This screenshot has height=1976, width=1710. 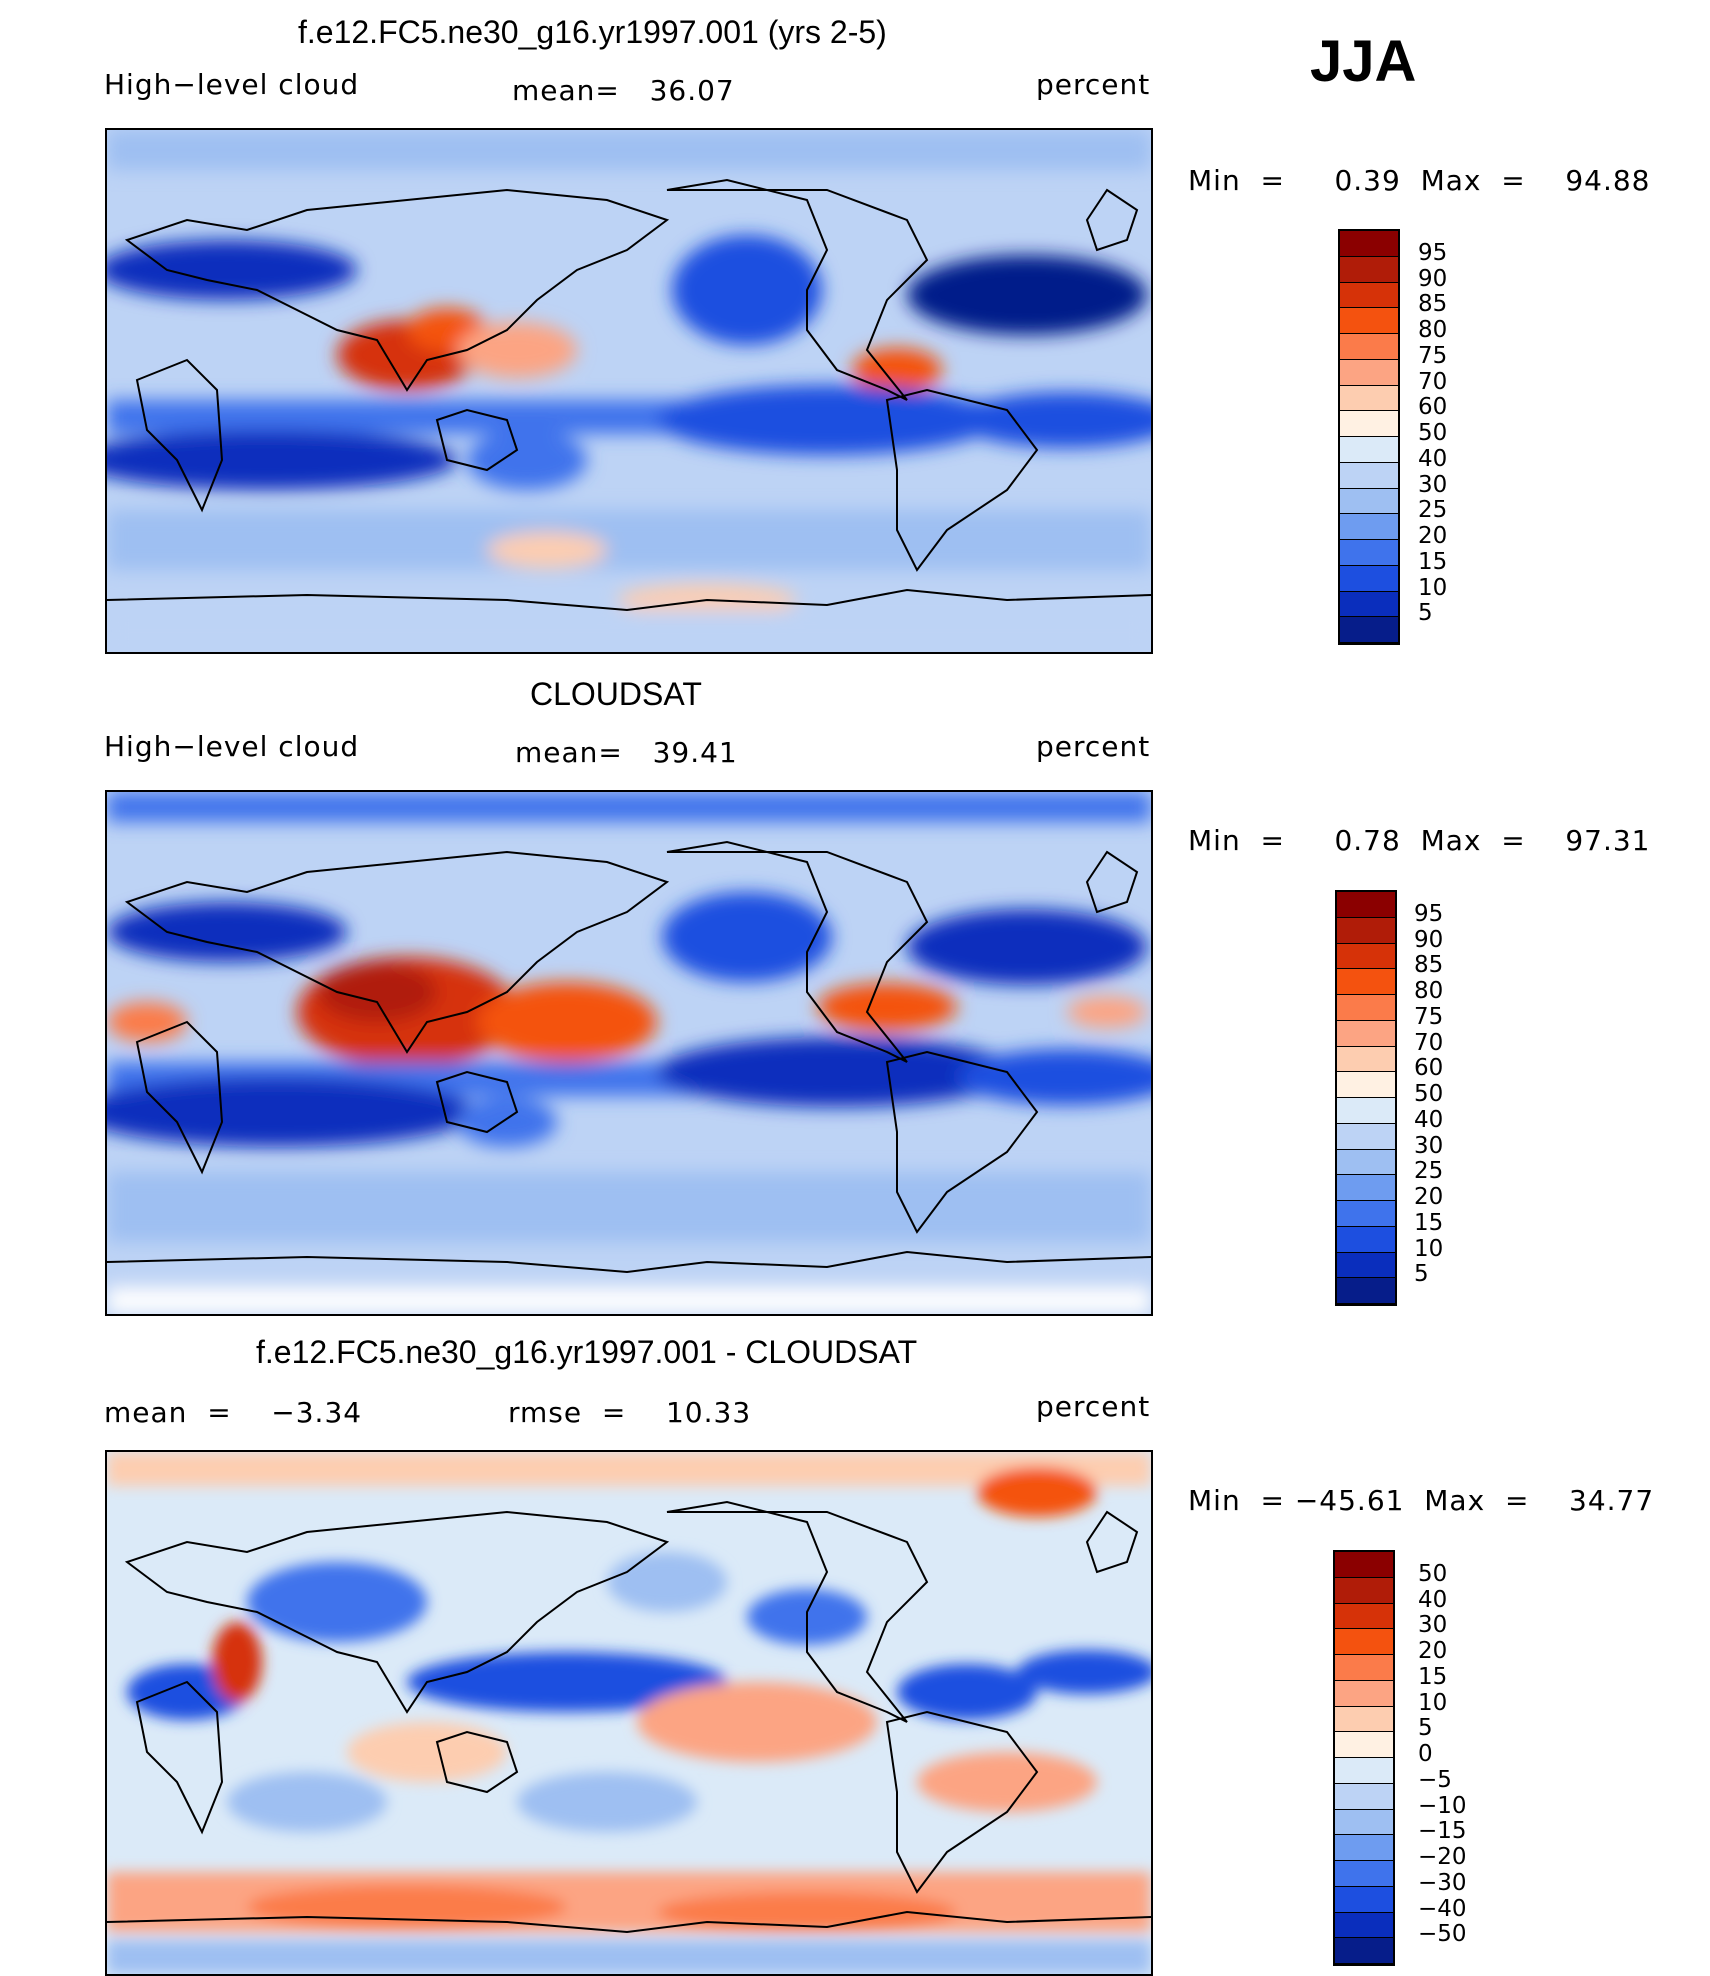 I want to click on panel1-colorbar, so click(x=1369, y=437).